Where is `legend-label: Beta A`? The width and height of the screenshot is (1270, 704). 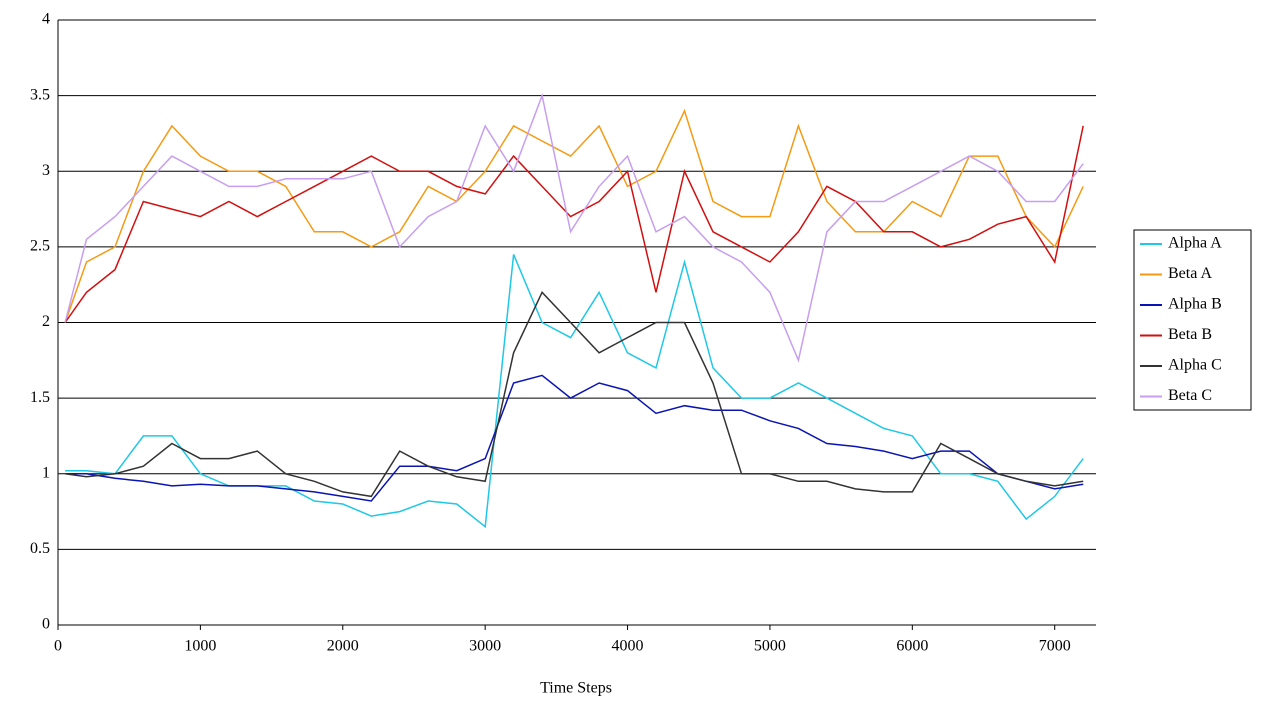 legend-label: Beta A is located at coordinates (1190, 273).